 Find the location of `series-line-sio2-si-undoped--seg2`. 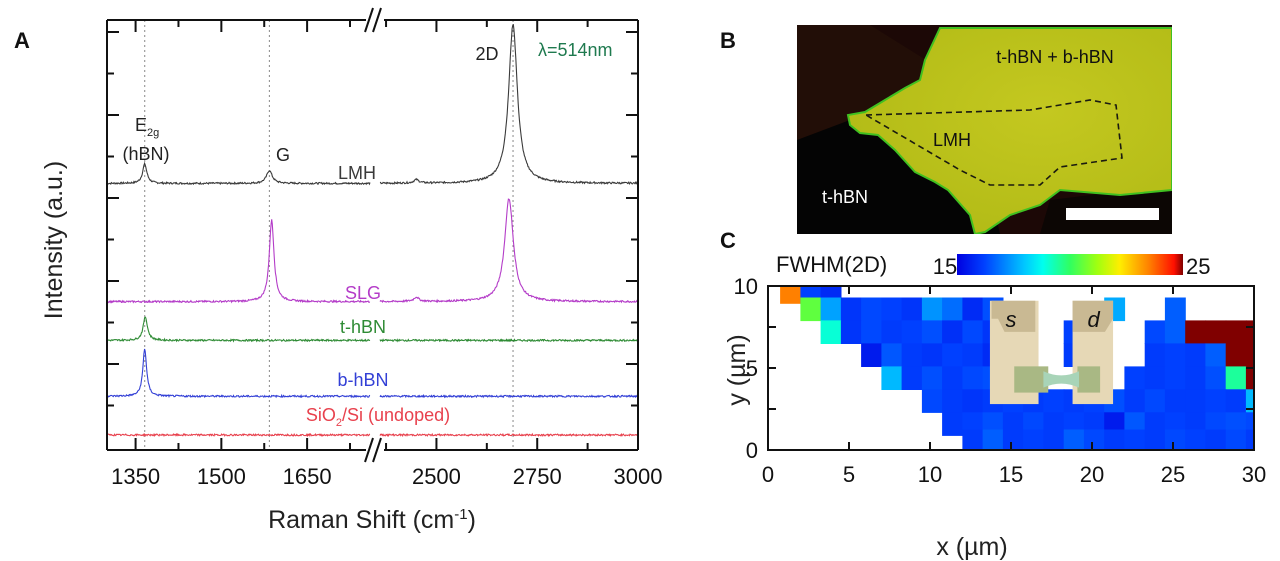

series-line-sio2-si-undoped--seg2 is located at coordinates (509, 435).